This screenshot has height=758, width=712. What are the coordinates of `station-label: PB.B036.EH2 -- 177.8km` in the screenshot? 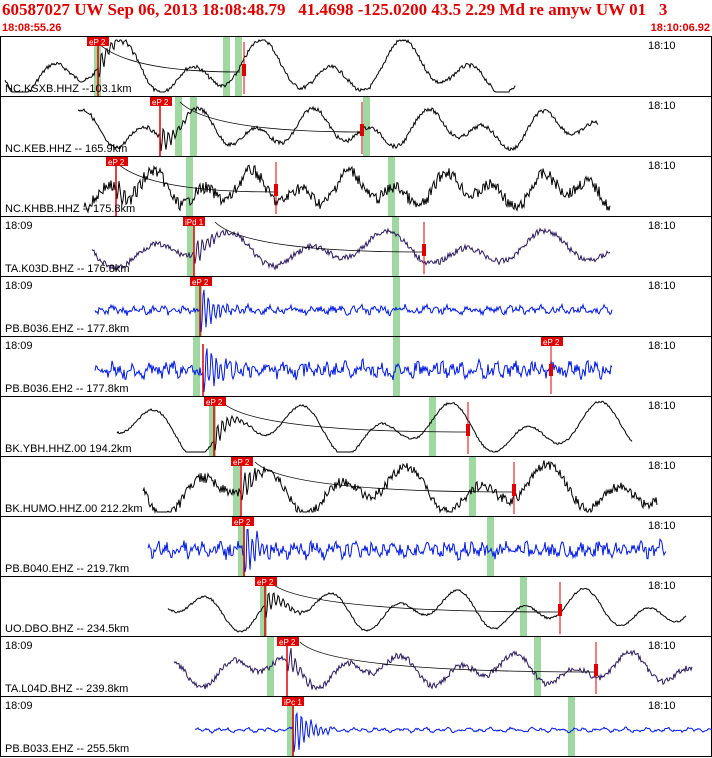 It's located at (67, 389).